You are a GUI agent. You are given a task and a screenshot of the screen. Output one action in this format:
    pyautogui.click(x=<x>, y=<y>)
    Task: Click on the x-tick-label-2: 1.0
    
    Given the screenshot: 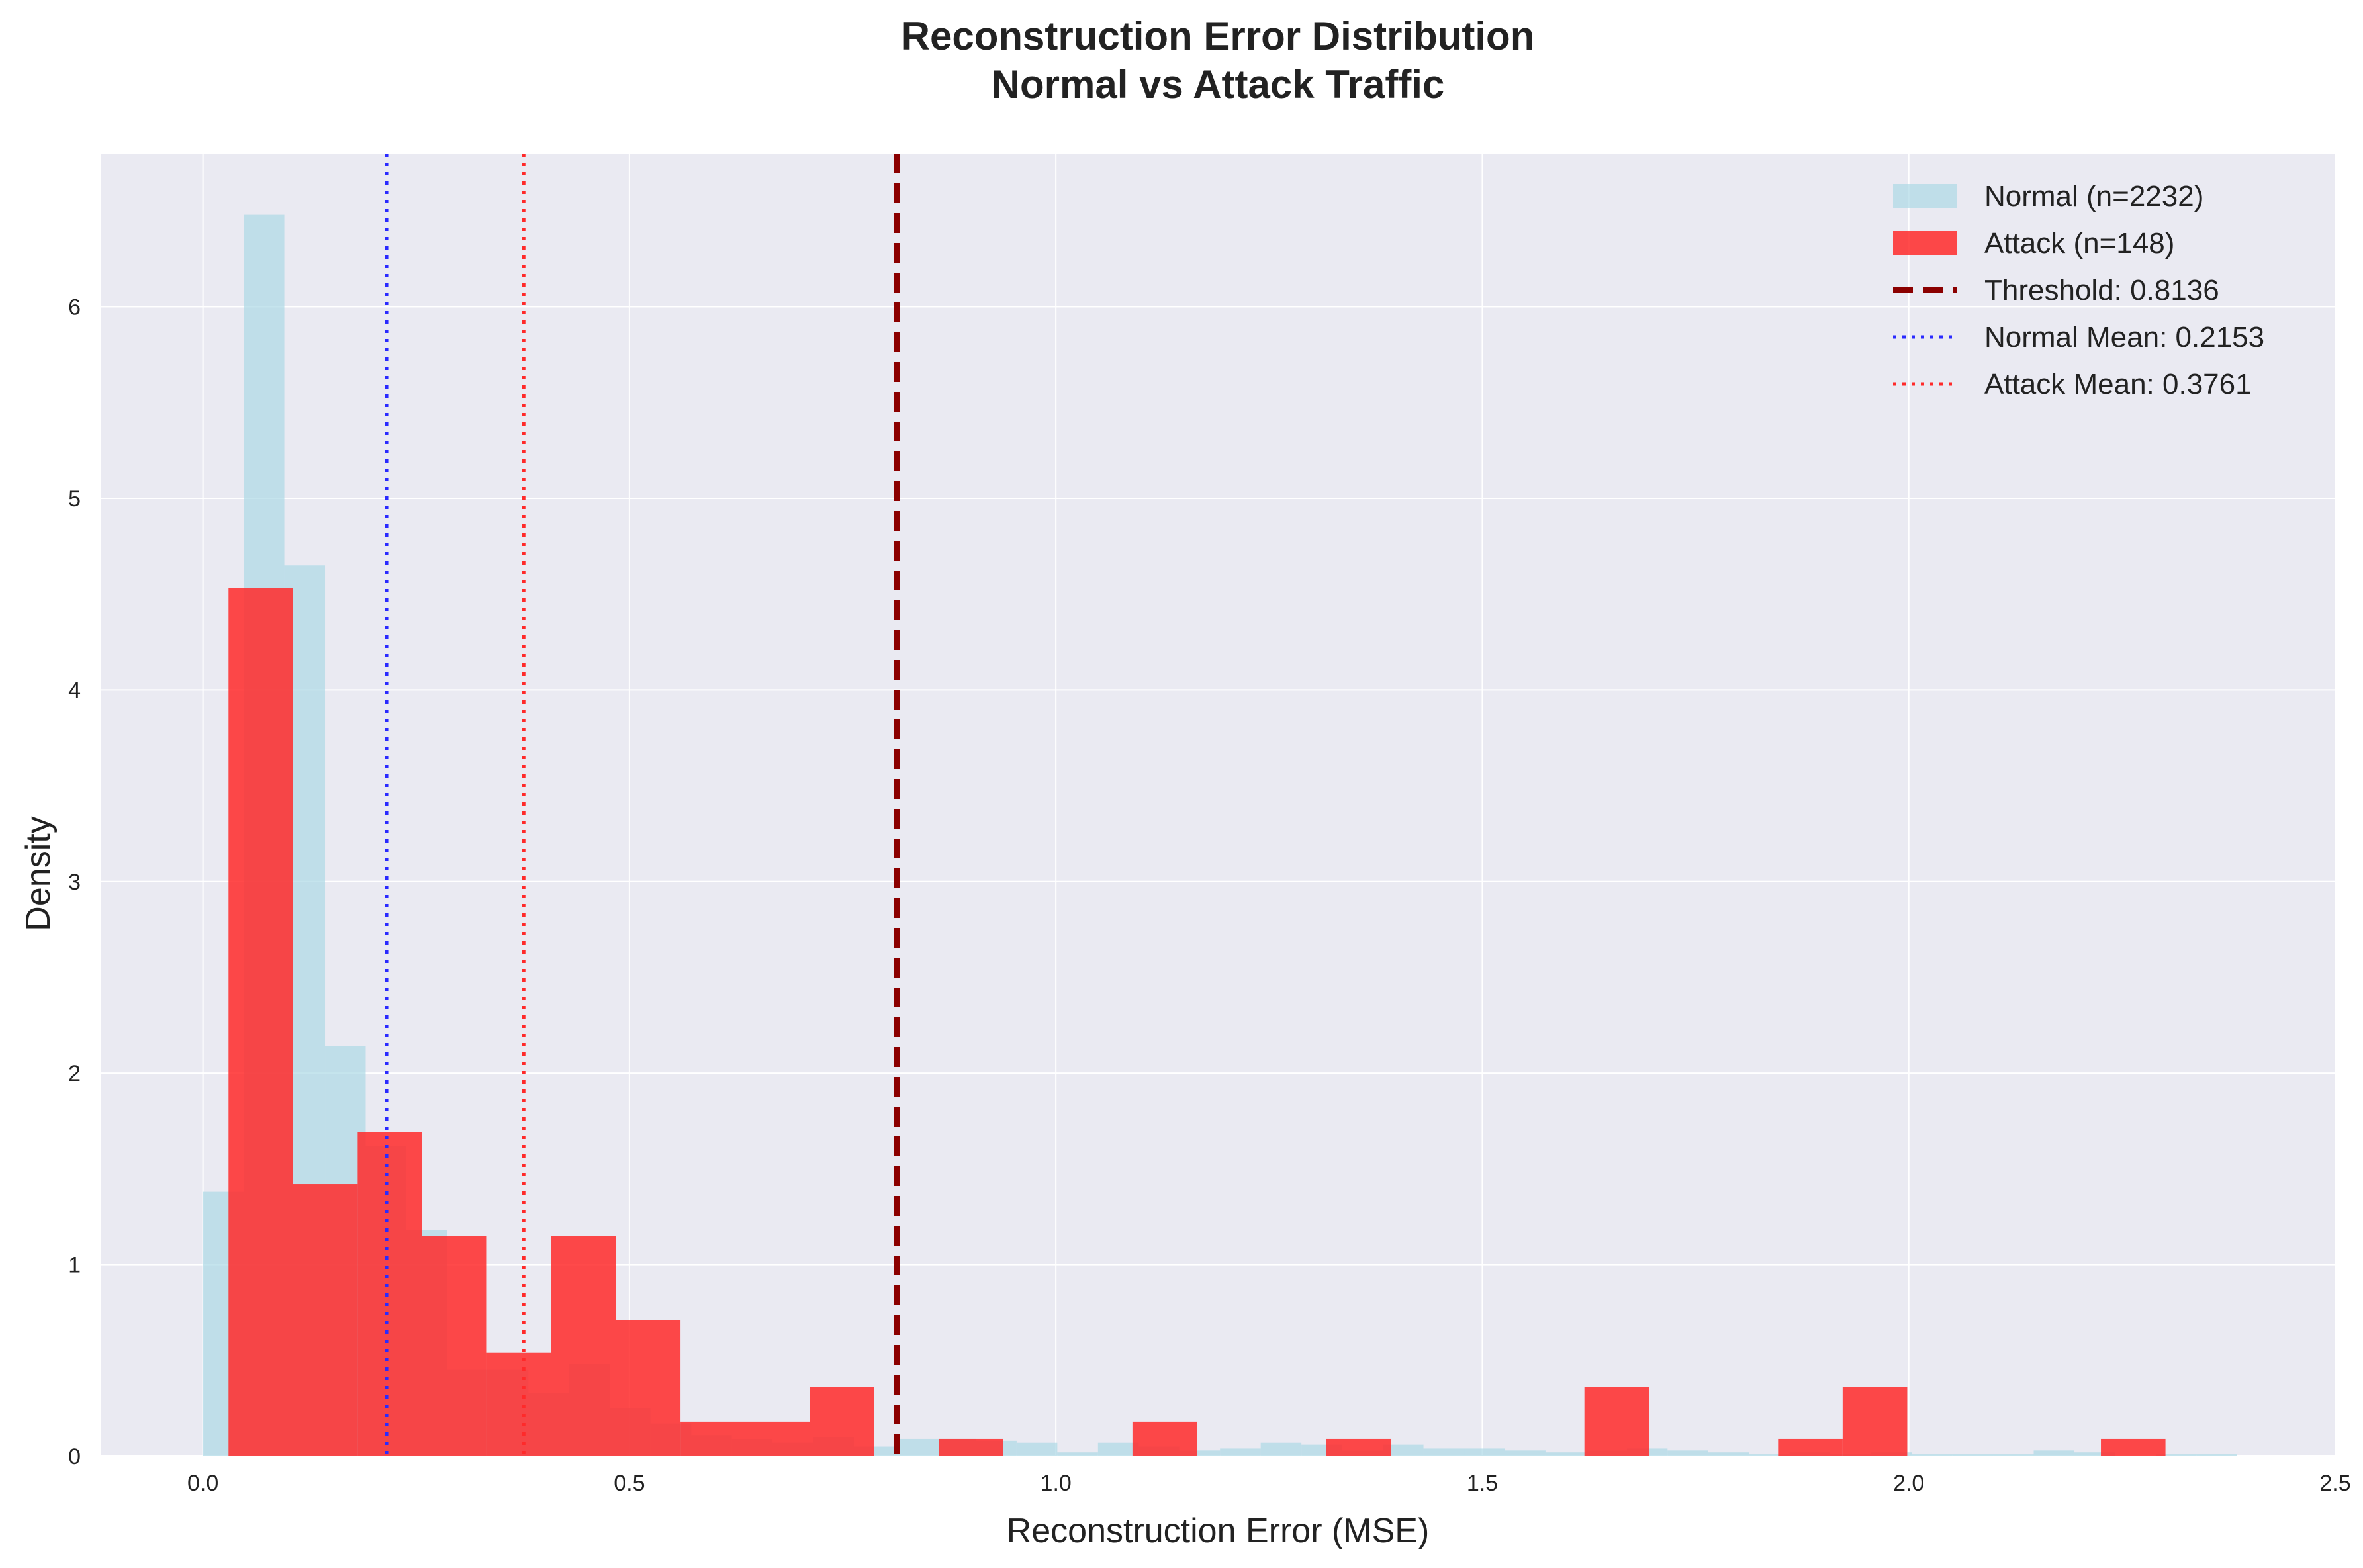 What is the action you would take?
    pyautogui.click(x=1056, y=1484)
    